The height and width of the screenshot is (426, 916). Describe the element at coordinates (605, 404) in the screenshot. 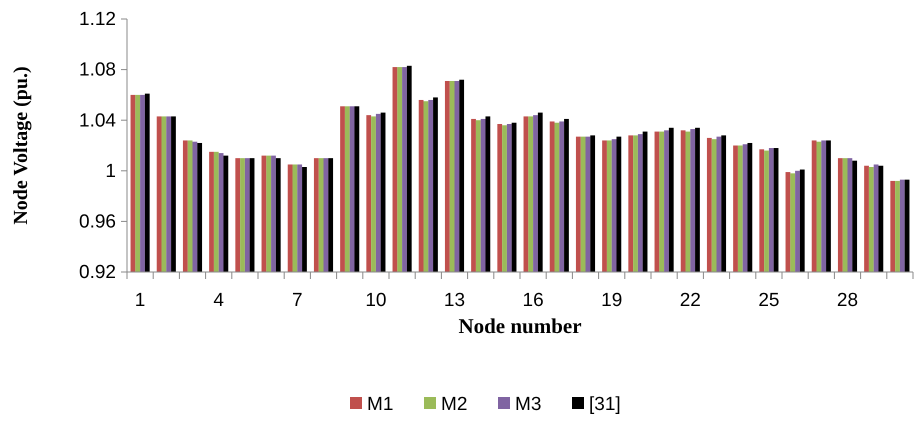

I see `legend-label: [31]` at that location.